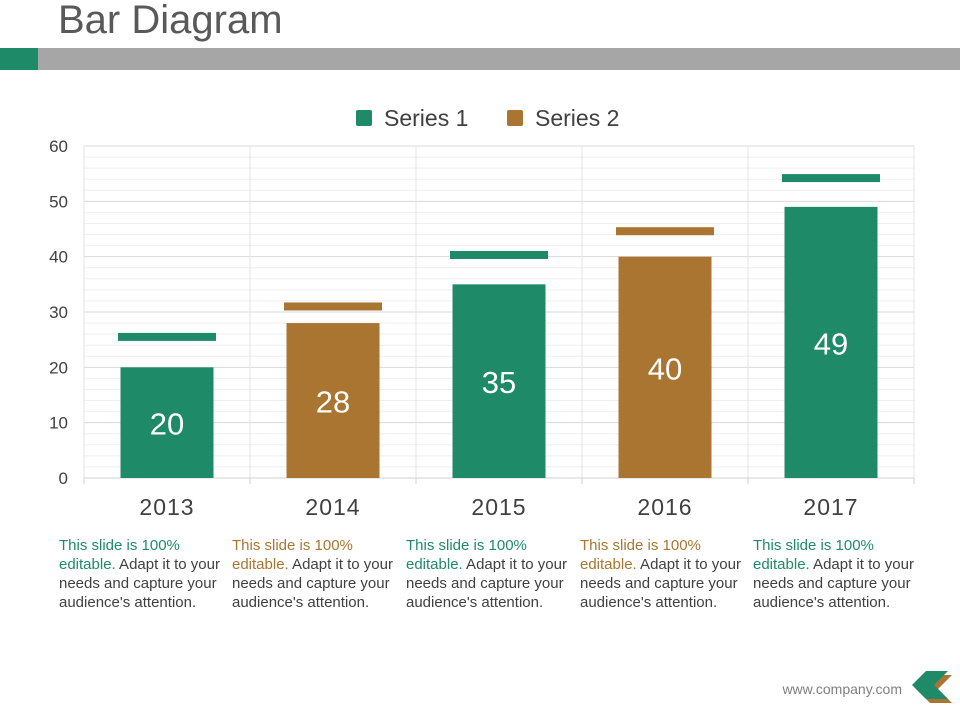 This screenshot has width=960, height=720. I want to click on data-label-2015: 35, so click(499, 382).